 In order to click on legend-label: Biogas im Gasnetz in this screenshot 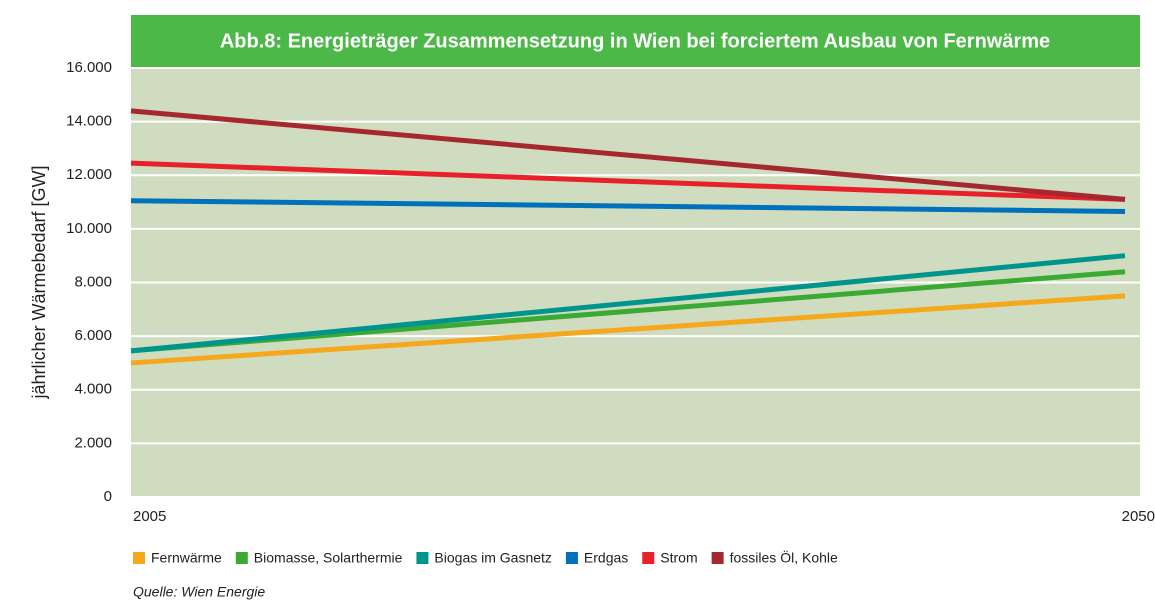, I will do `click(493, 558)`.